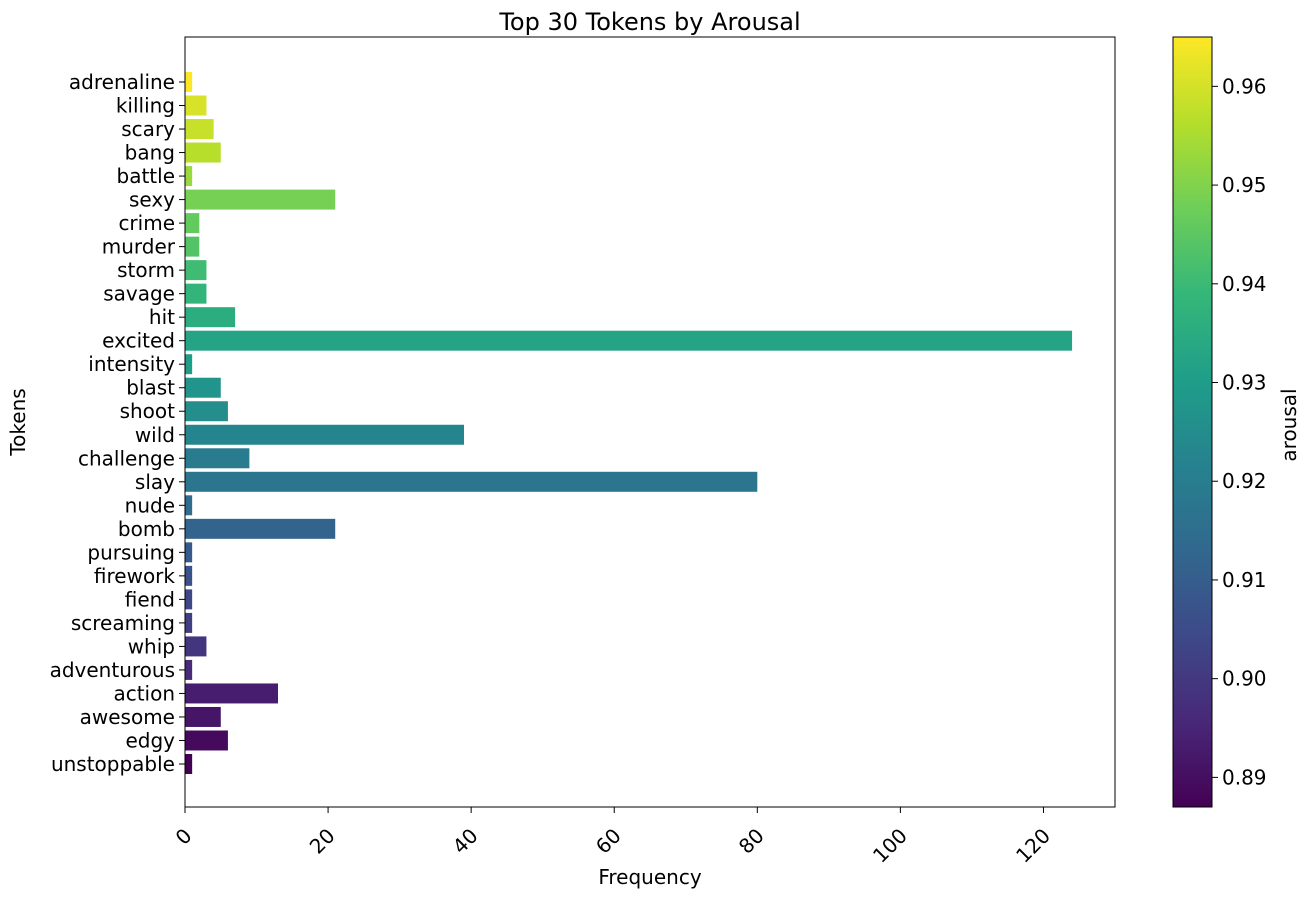  Describe the element at coordinates (162, 317) in the screenshot. I see `y-tick-label: hit` at that location.